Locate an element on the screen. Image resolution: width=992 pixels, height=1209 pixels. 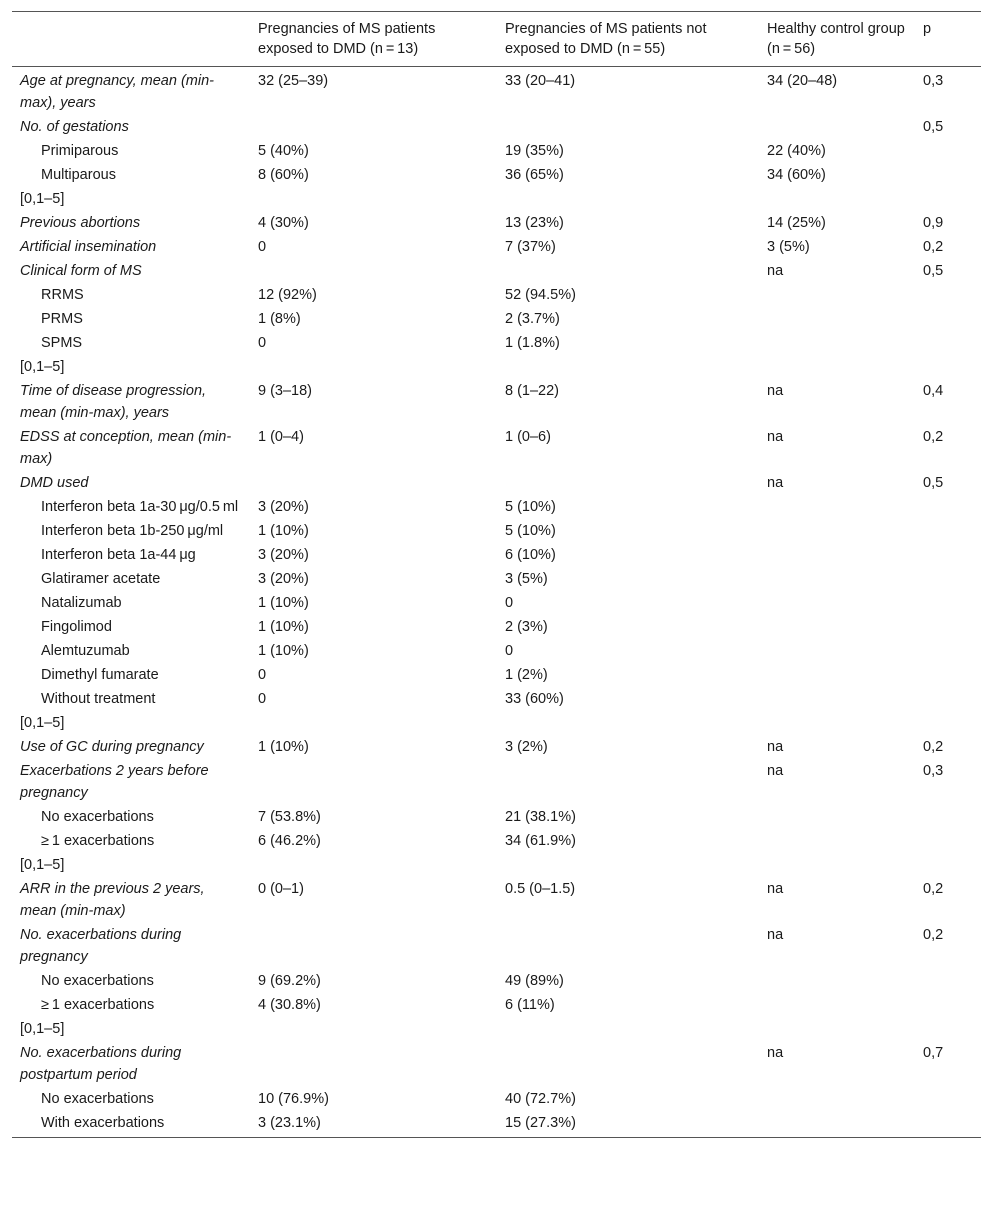
cell-not-exposed: 0 is located at coordinates (509, 651).